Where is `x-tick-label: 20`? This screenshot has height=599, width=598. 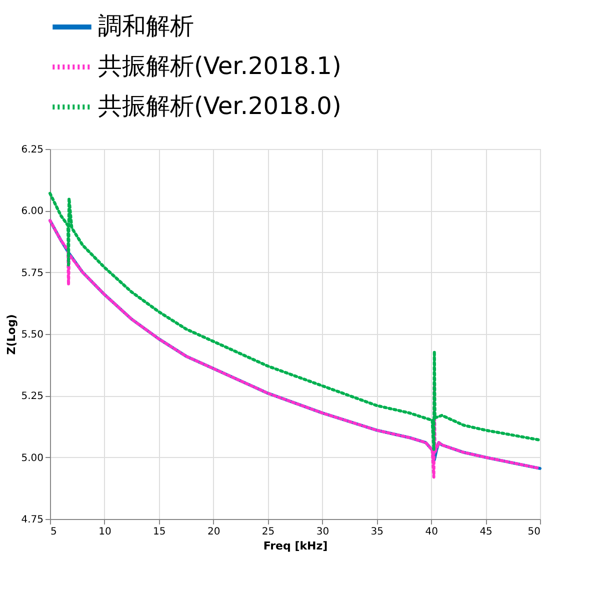
x-tick-label: 20 is located at coordinates (213, 532).